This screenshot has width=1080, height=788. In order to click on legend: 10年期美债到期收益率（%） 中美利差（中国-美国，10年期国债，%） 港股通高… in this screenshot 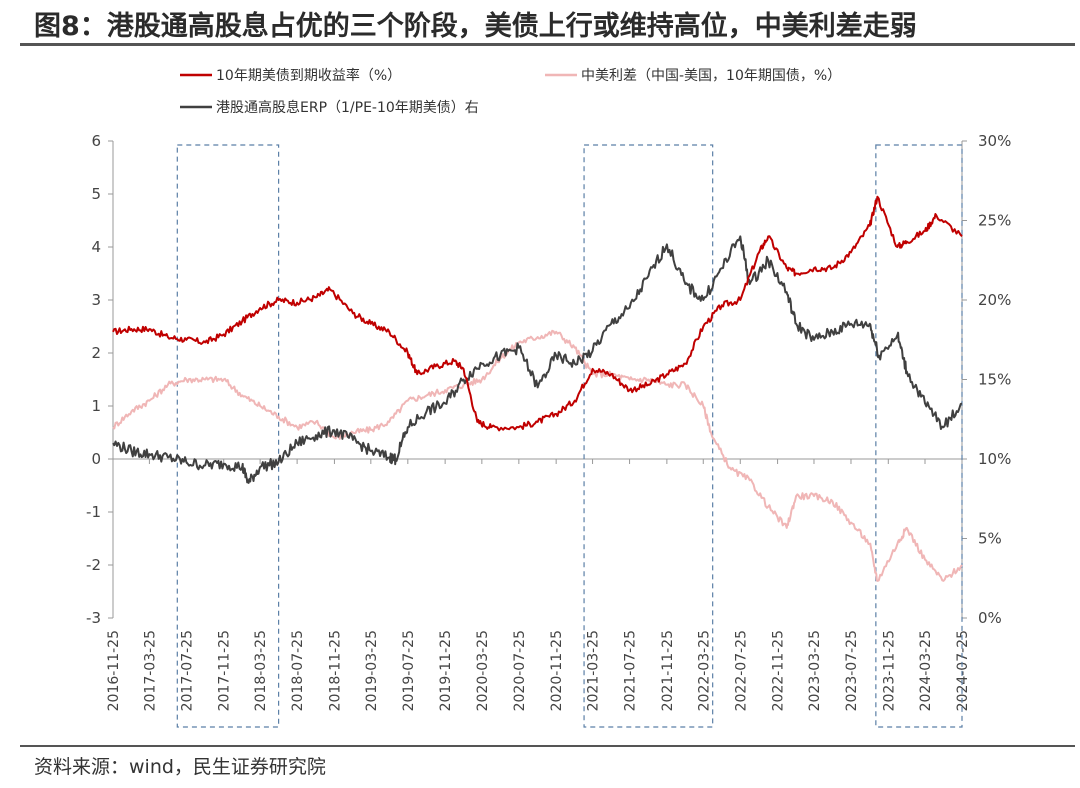, I will do `click(510, 91)`.